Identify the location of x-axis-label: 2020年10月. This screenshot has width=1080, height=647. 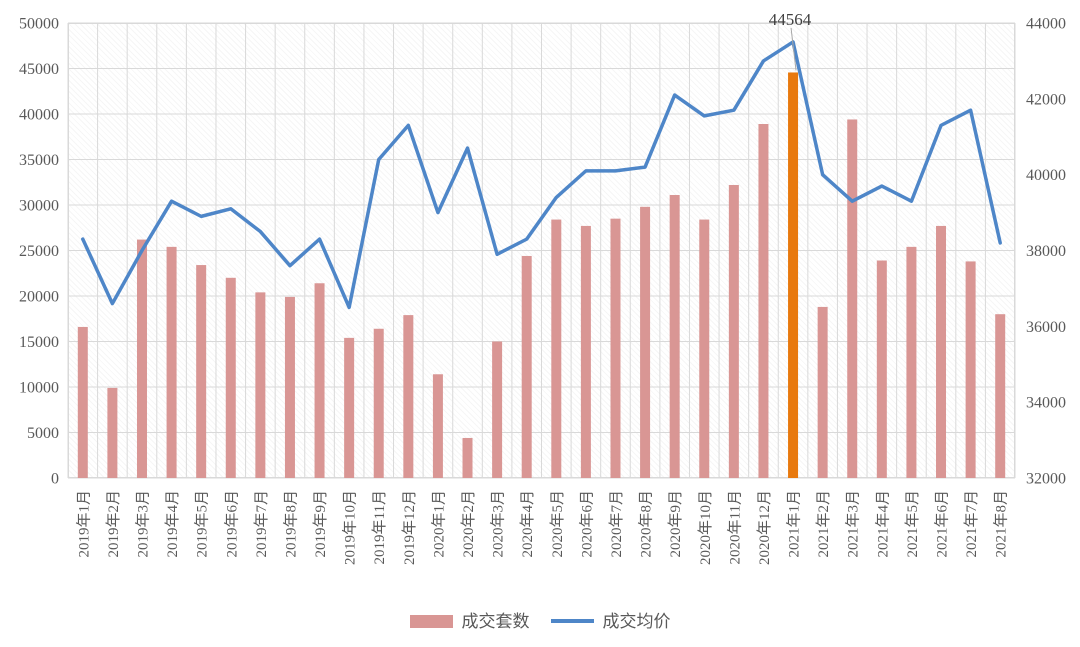
(705, 527).